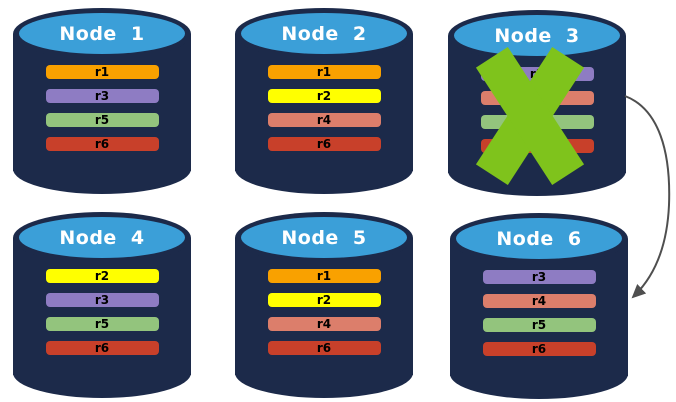 The height and width of the screenshot is (402, 676). I want to click on cylinder-cap: Node 1, so click(102, 33).